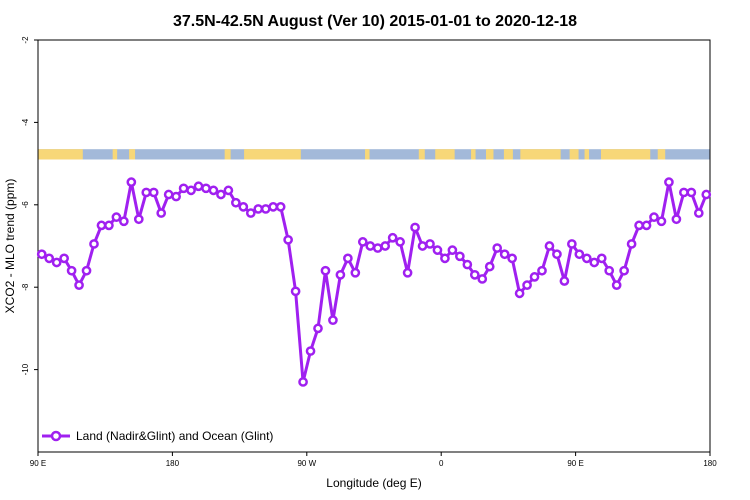  What do you see at coordinates (10, 246) in the screenshot?
I see `y-axis-label: XCO2 - MLO trend (ppm)` at bounding box center [10, 246].